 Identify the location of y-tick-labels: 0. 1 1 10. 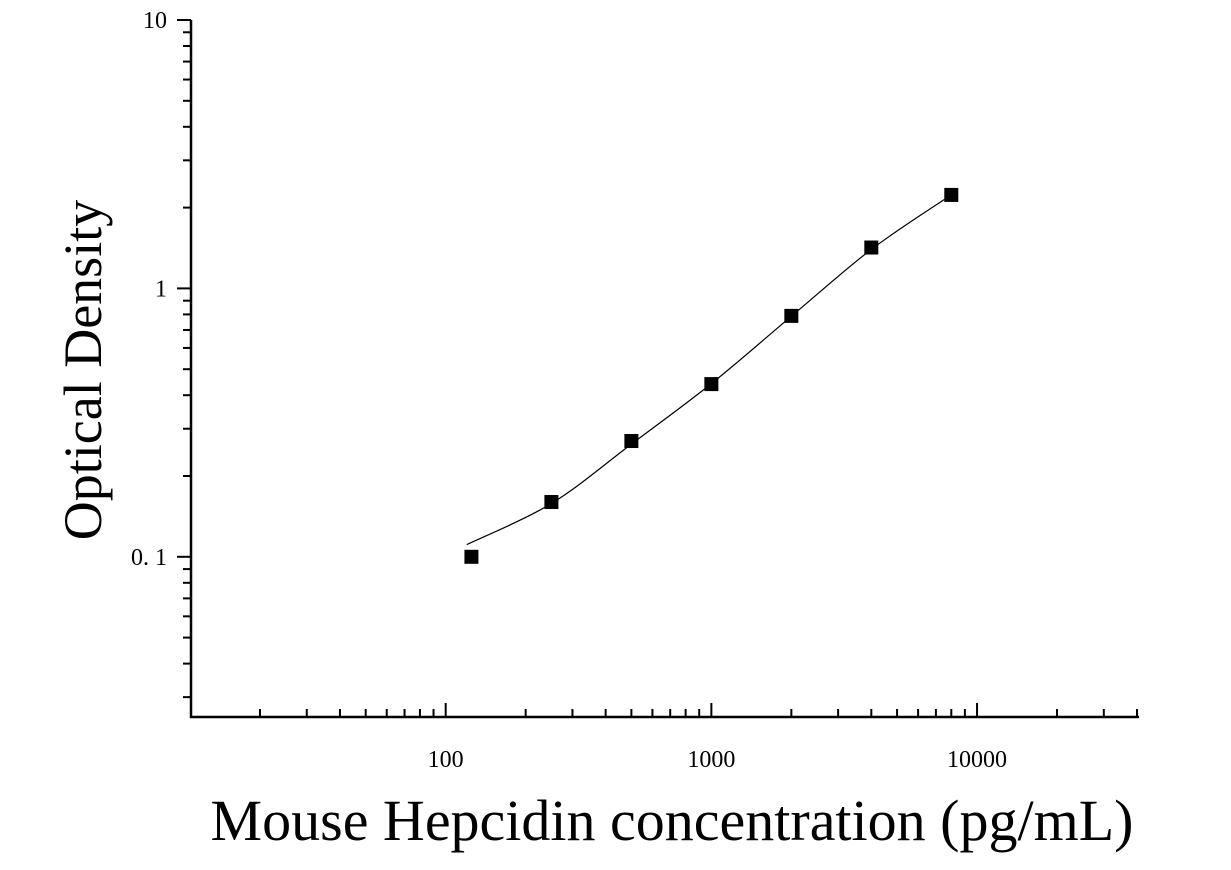
(149, 289).